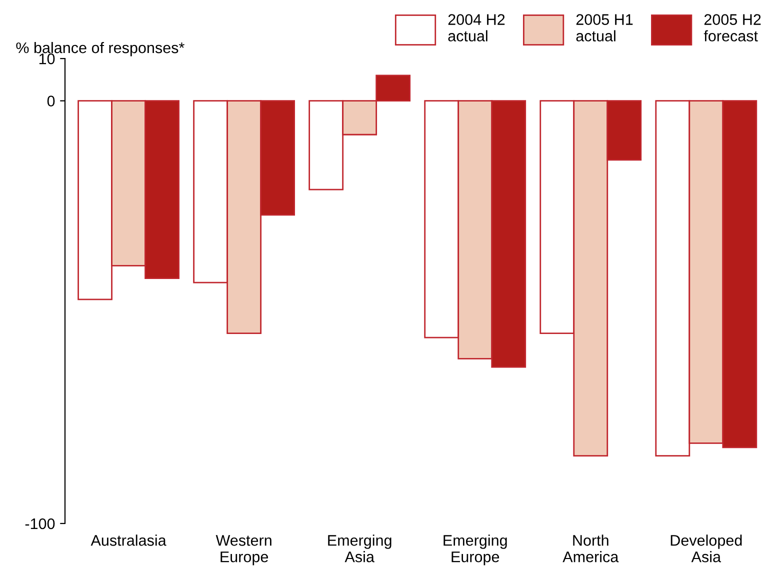 This screenshot has height=574, width=783. What do you see at coordinates (476, 28) in the screenshot?
I see `legend-label: 2004 H2 actual` at bounding box center [476, 28].